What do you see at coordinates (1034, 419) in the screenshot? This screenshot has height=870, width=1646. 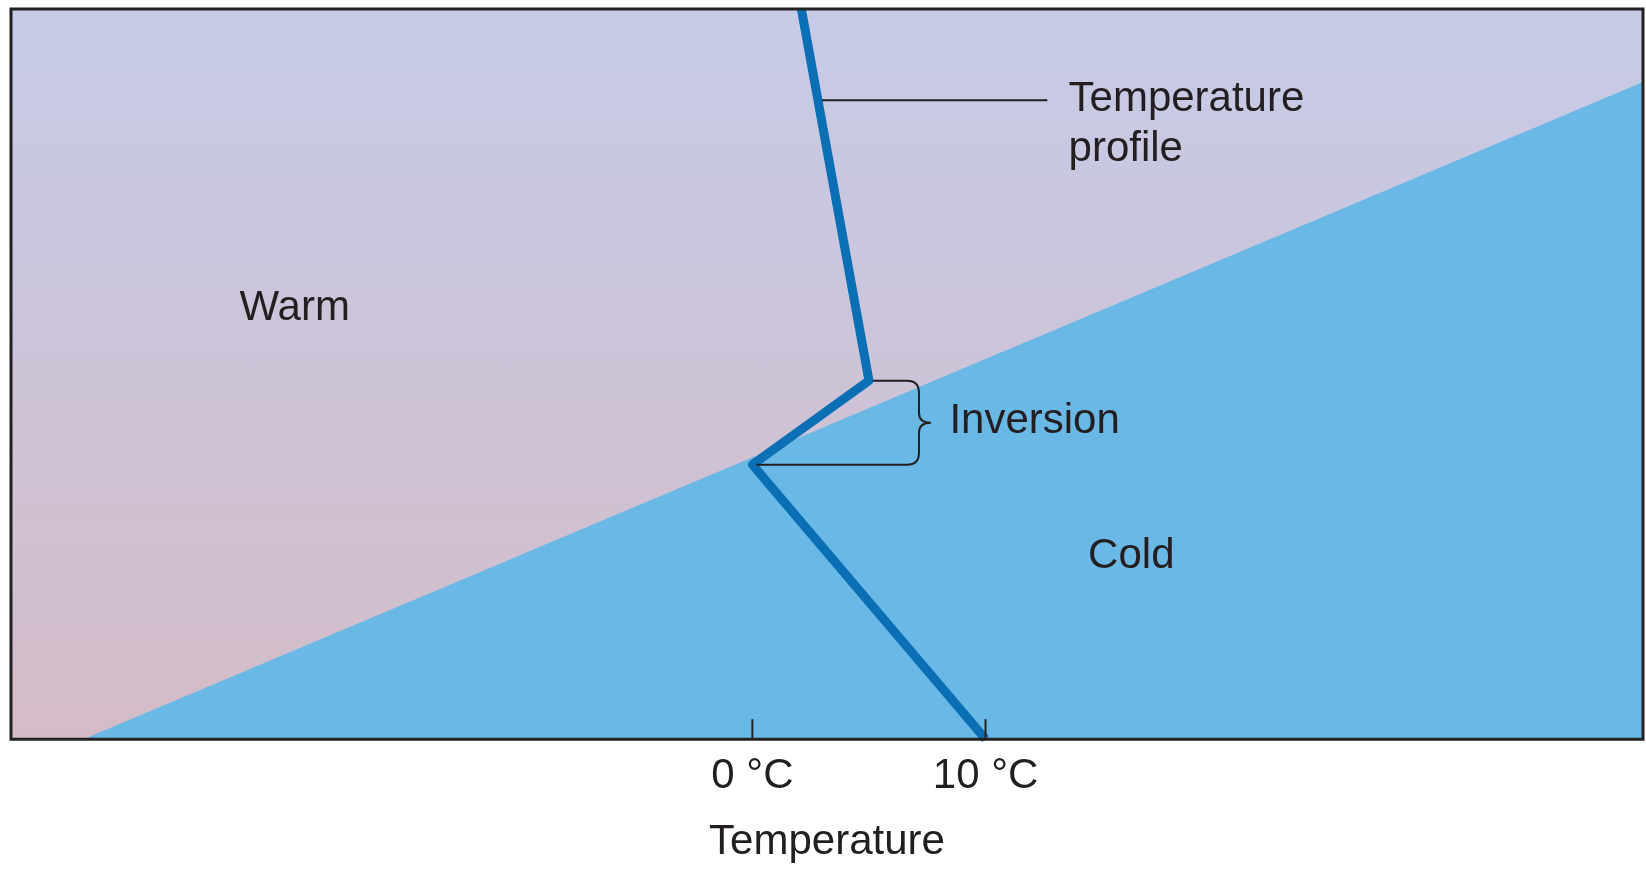 I see `annotation: Inversion` at bounding box center [1034, 419].